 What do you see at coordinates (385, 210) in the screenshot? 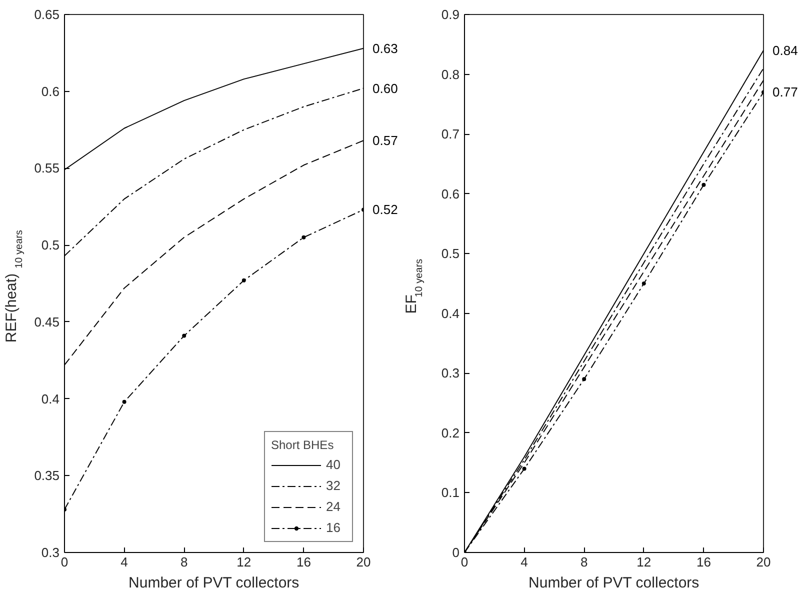
I see `data-label: 0.52` at bounding box center [385, 210].